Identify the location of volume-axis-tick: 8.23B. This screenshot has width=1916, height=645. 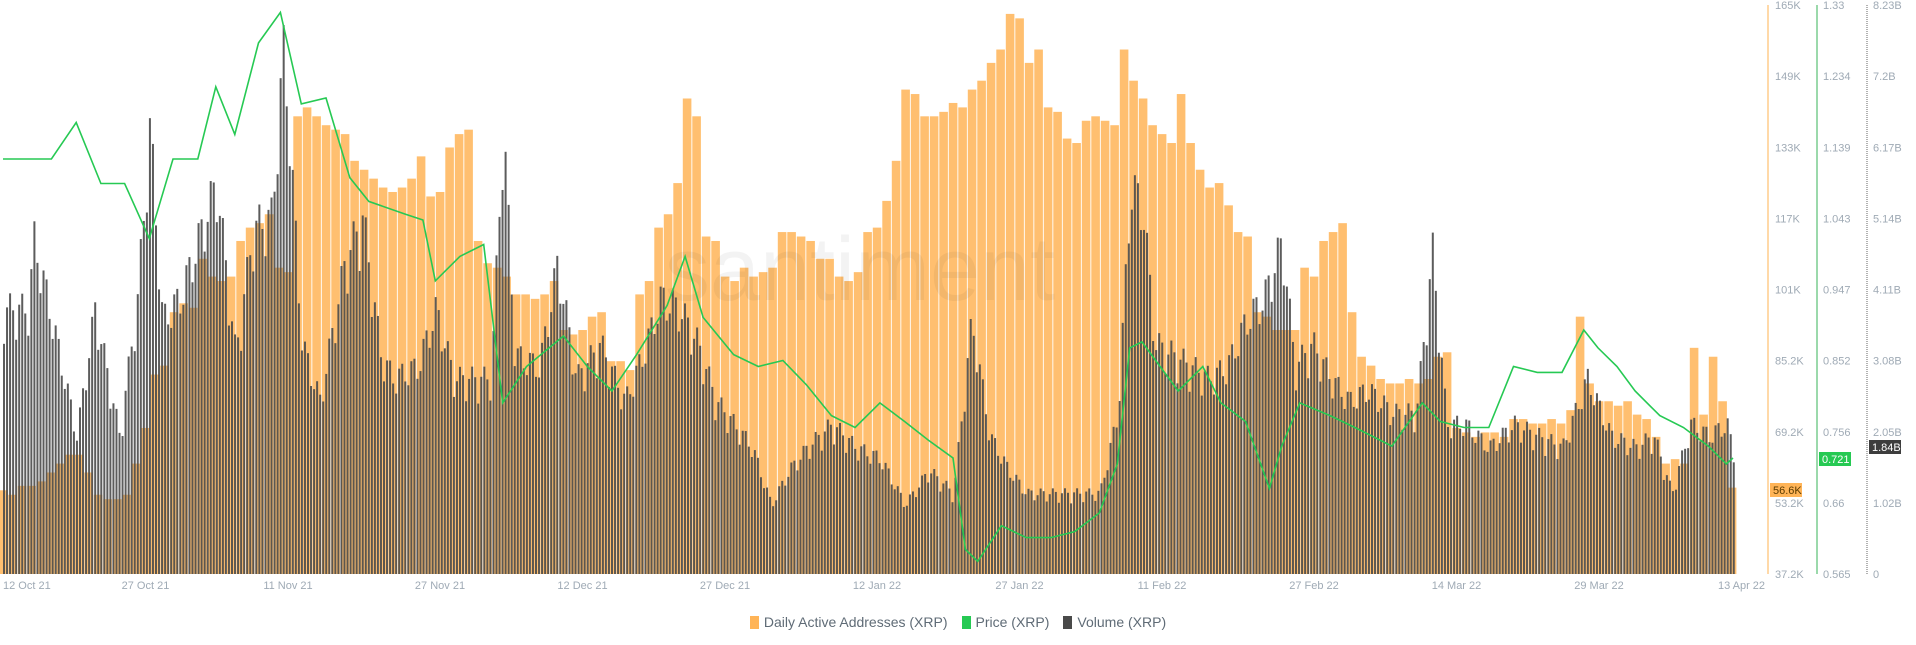
(1887, 6).